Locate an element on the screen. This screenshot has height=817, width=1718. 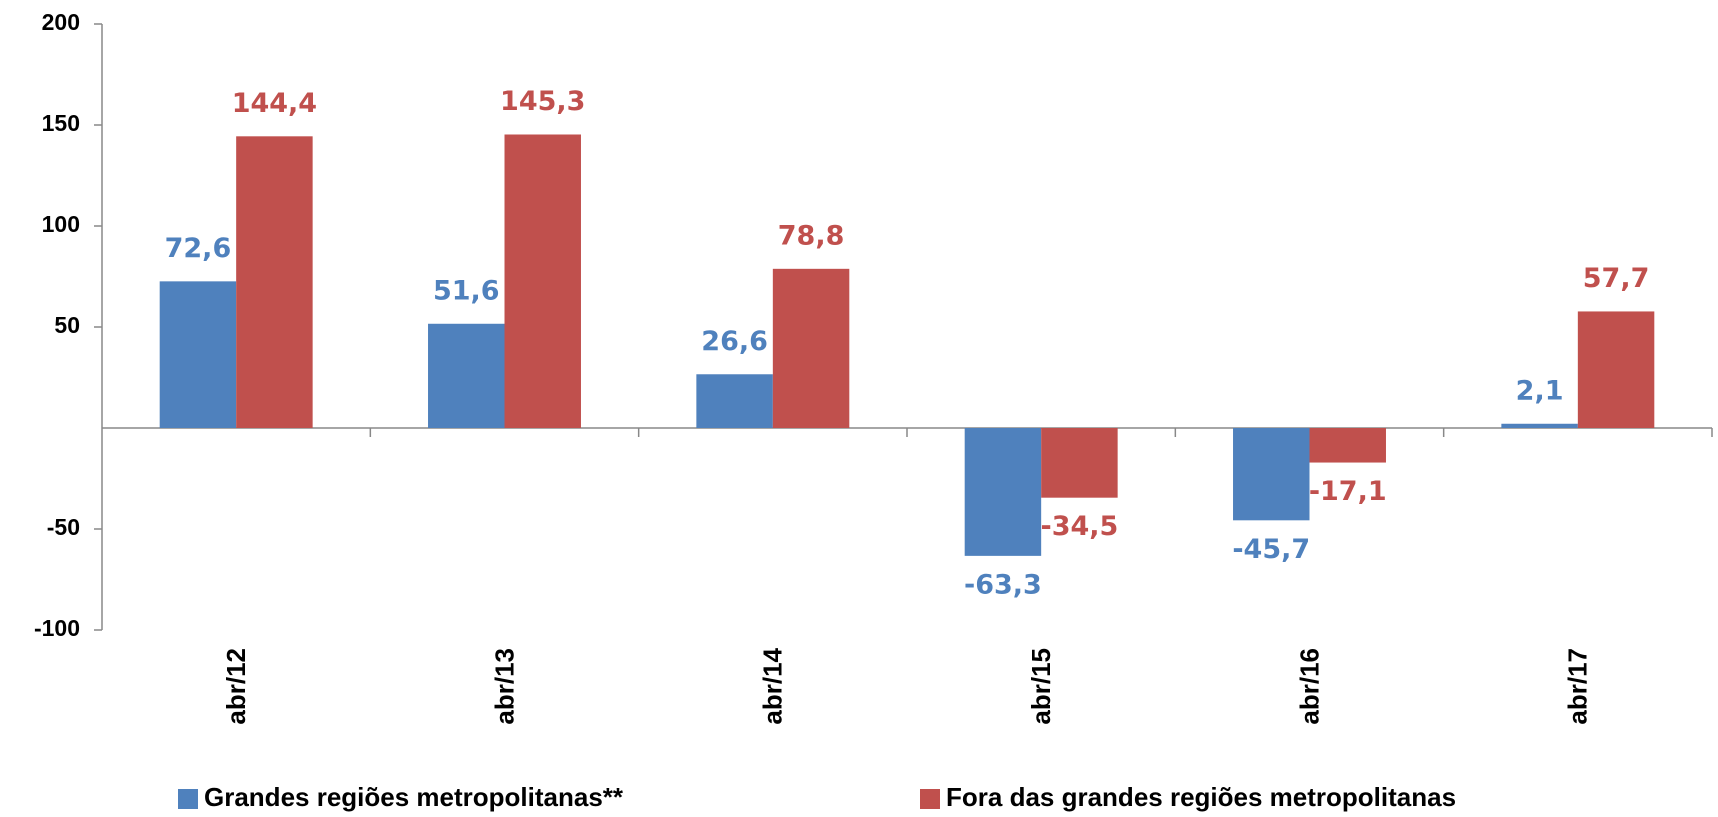
y-tick-label: 150 is located at coordinates (61, 123).